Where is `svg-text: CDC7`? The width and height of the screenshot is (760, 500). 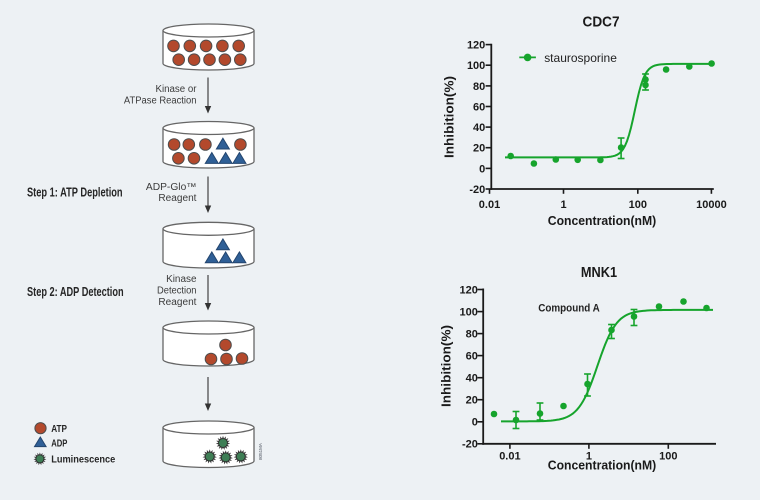 svg-text: CDC7 is located at coordinates (601, 21).